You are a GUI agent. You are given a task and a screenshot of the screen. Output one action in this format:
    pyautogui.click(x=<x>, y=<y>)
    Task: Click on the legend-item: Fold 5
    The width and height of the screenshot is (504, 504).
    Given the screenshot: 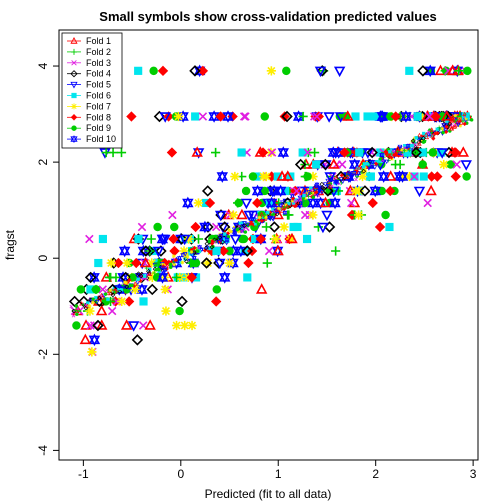 What is the action you would take?
    pyautogui.click(x=89, y=85)
    